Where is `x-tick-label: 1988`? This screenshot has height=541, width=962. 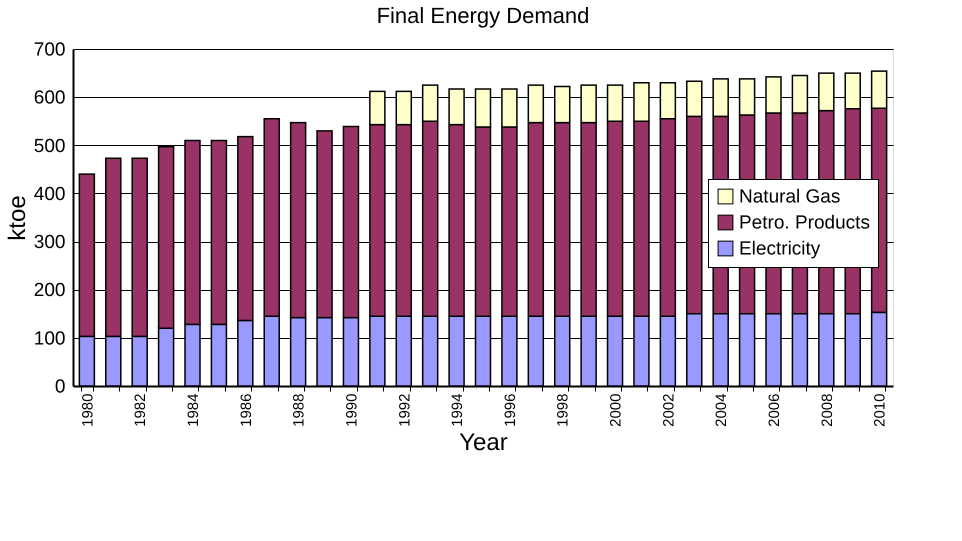 x-tick-label: 1988 is located at coordinates (299, 410).